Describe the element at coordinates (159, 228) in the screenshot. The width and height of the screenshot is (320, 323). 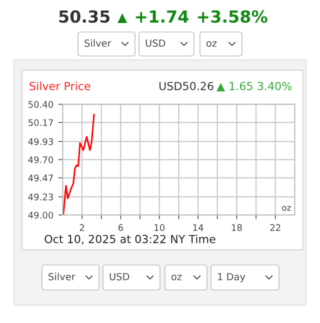
I see `x-tick-label: 10` at that location.